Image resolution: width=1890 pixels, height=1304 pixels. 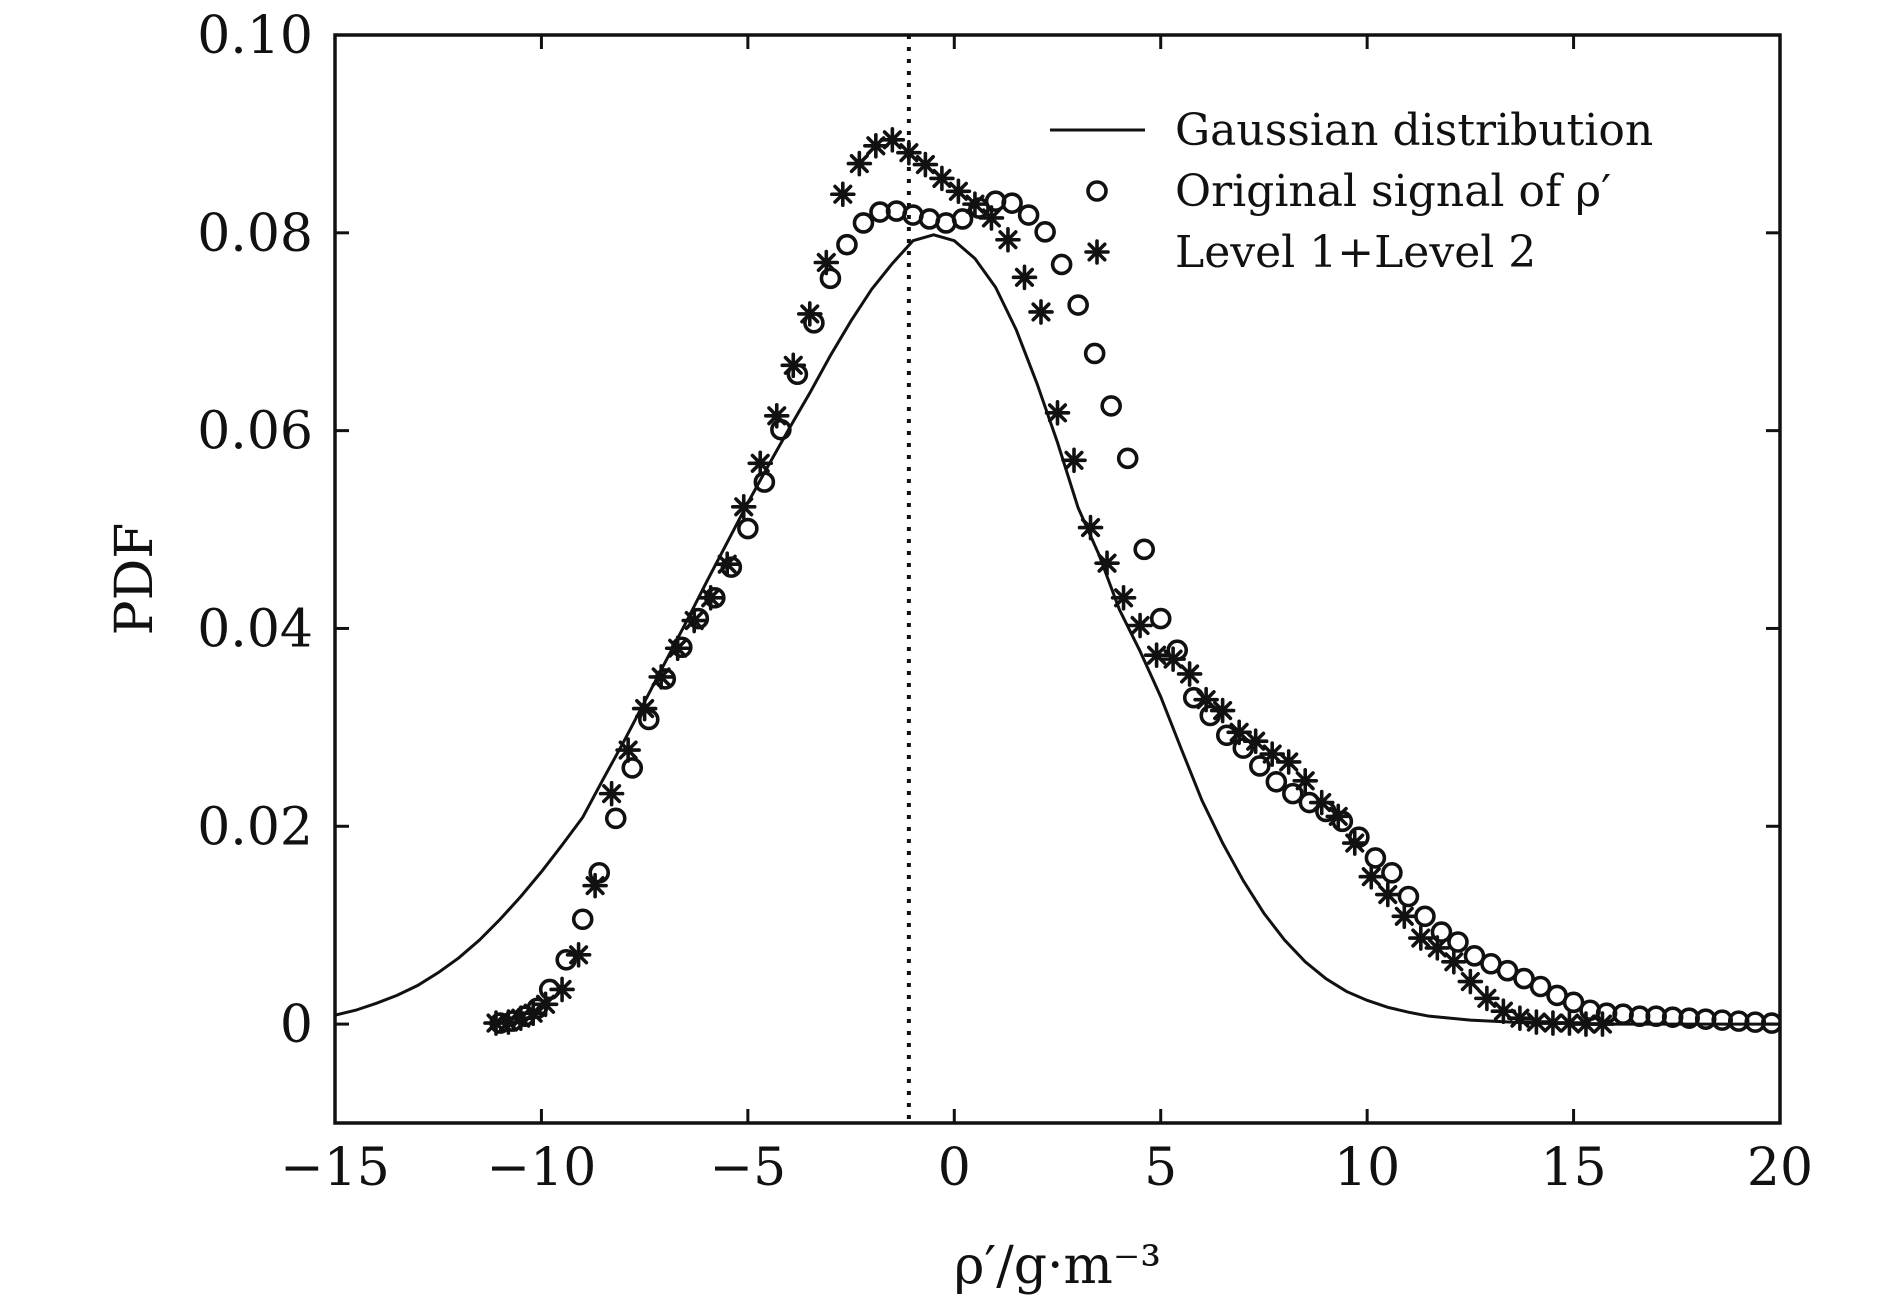 I want to click on legend-label: Gaussian distribution, so click(x=1414, y=130).